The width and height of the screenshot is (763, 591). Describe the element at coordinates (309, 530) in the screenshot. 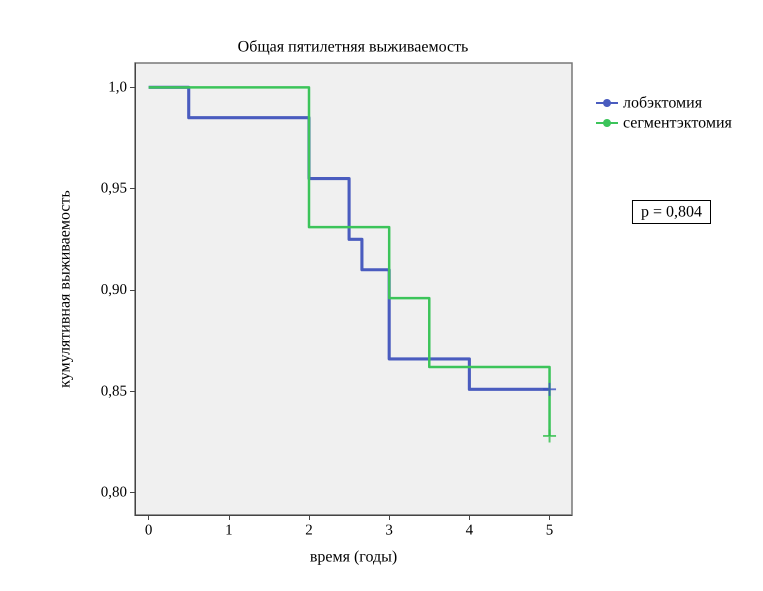

I see `x-tick-label: 2` at that location.